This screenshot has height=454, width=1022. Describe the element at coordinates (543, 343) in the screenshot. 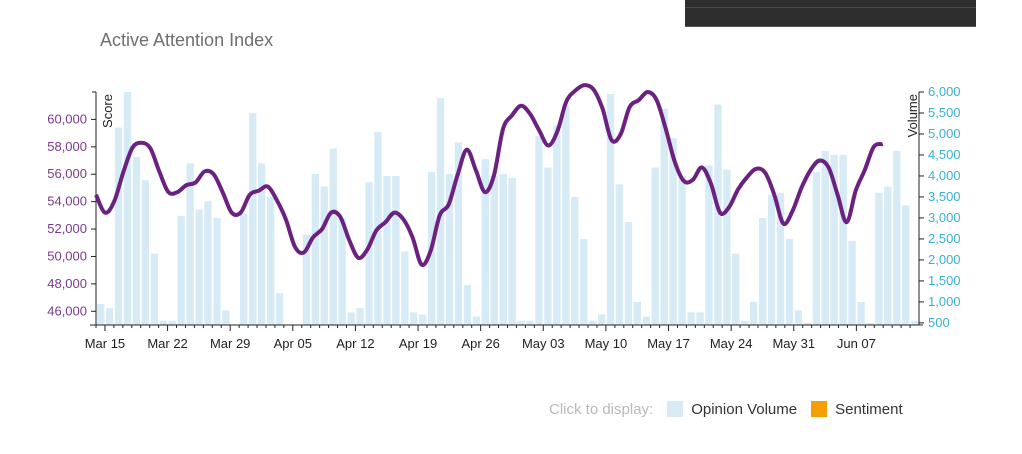

I see `x-tick-label: May 03` at that location.